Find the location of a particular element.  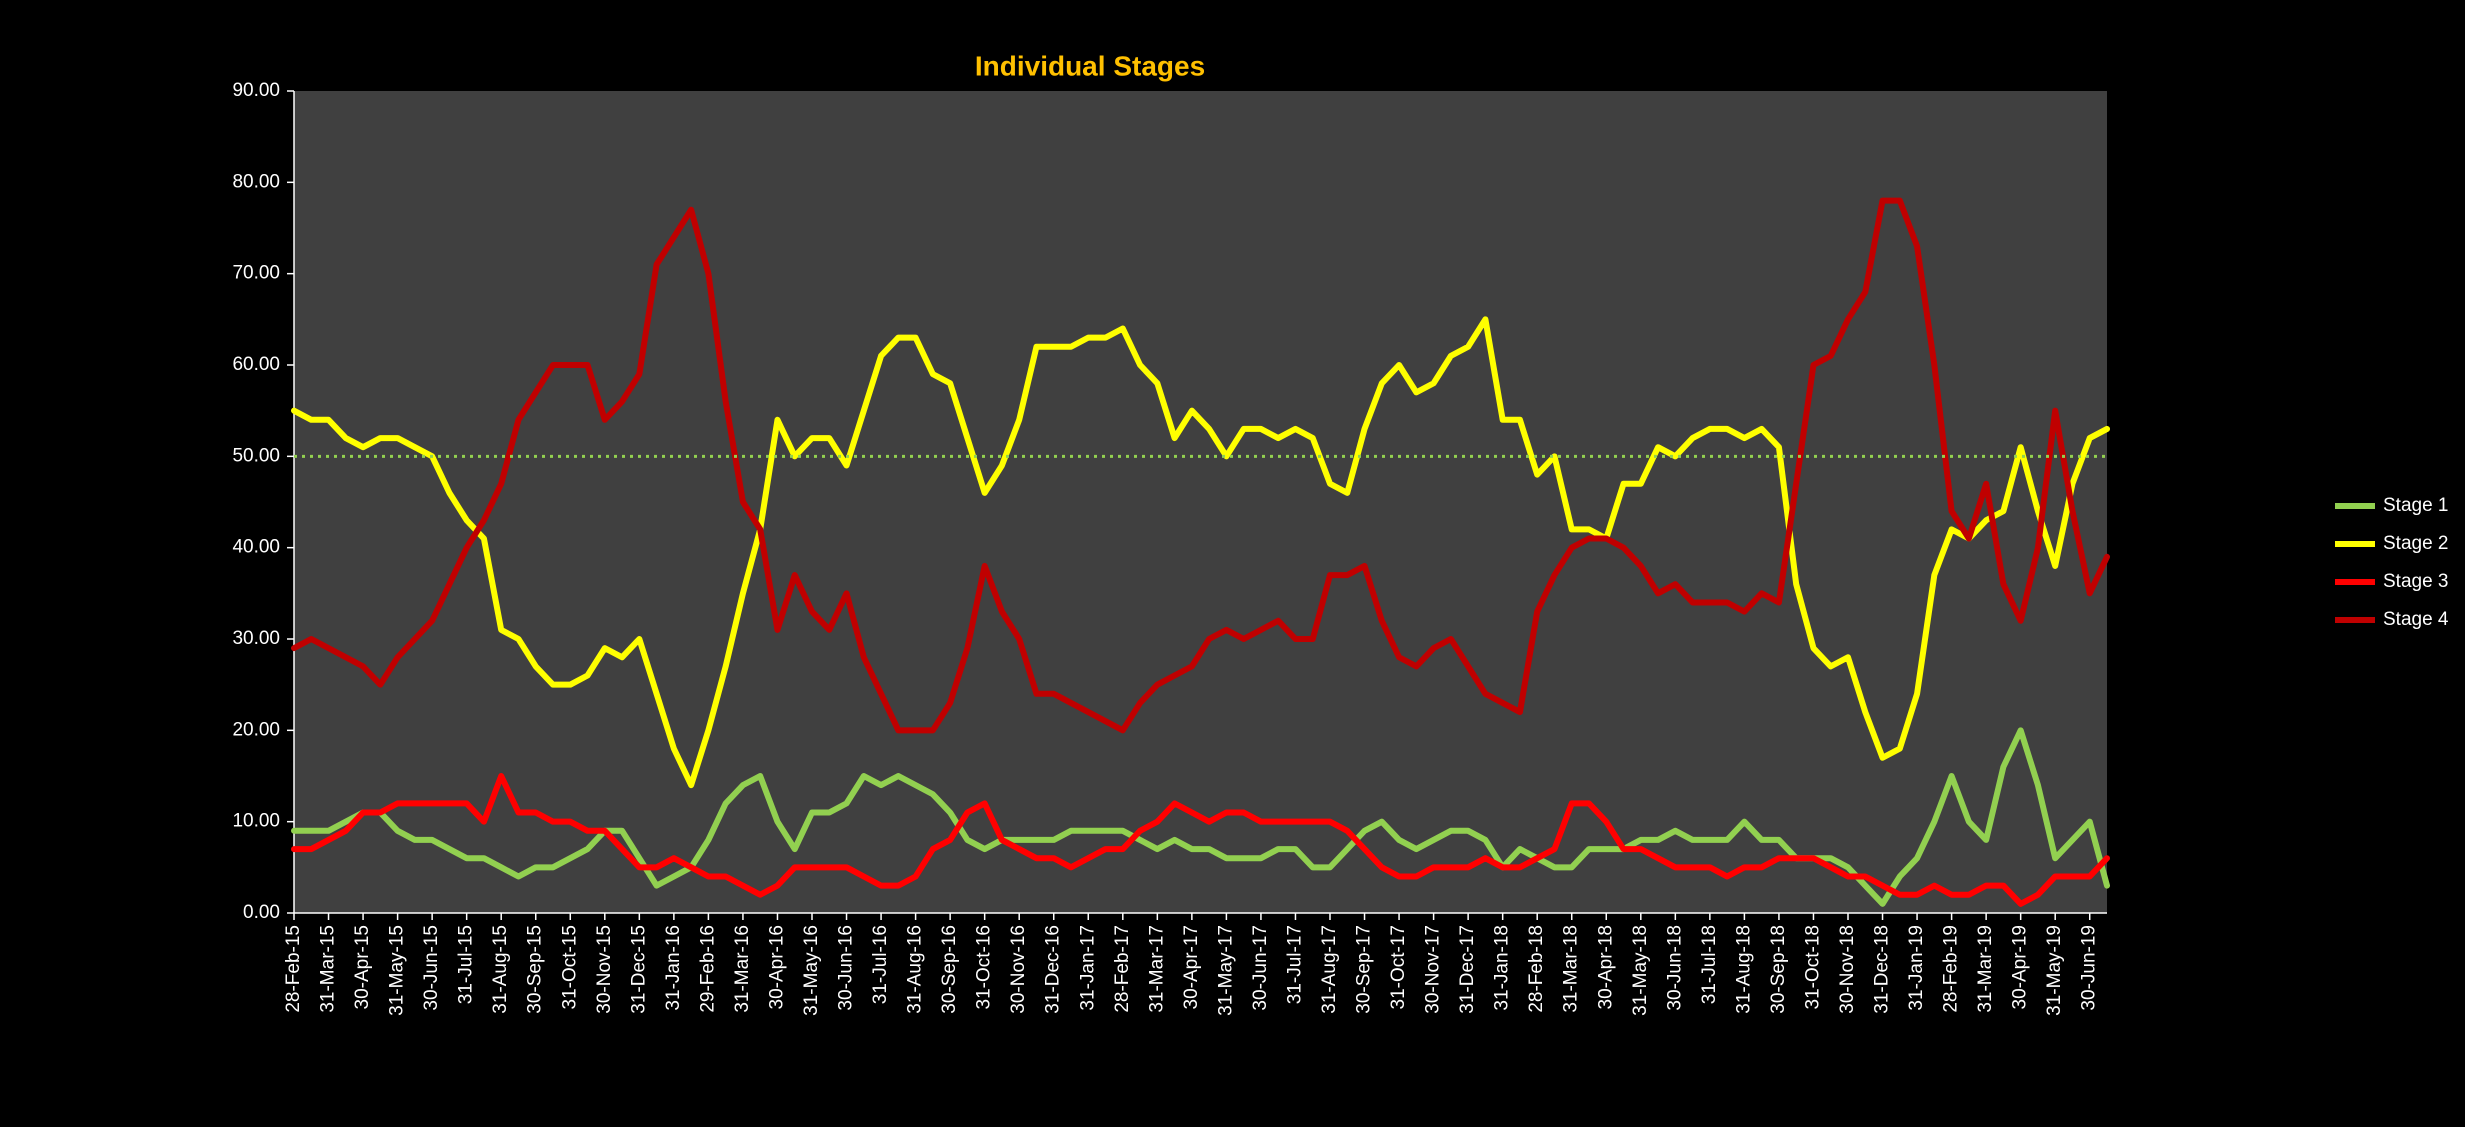

x-tick-label: 31-Oct-17 is located at coordinates (1398, 967).